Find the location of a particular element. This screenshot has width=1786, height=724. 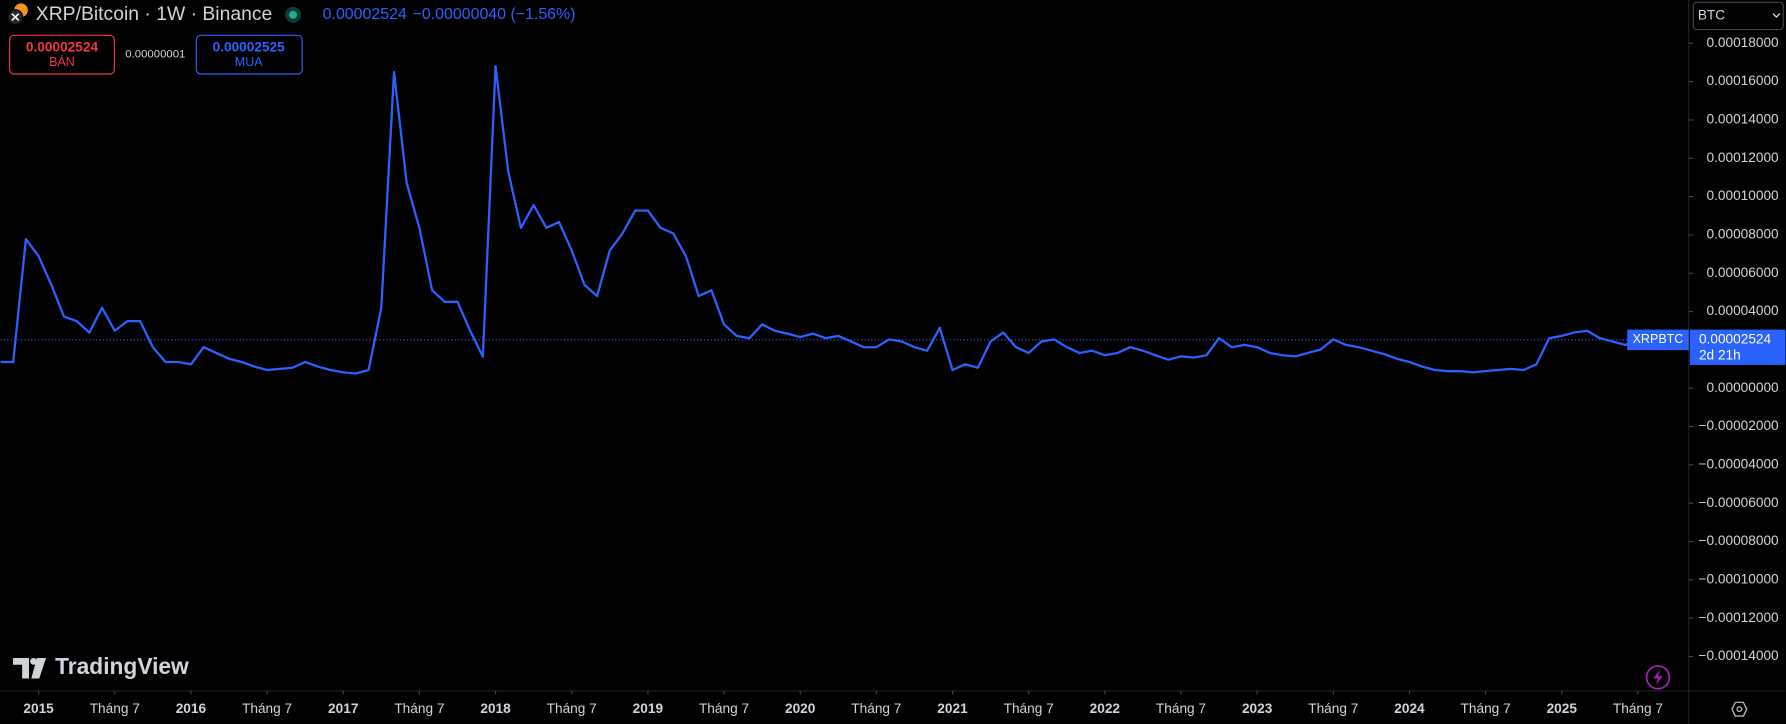

currency-label: BTC is located at coordinates (1711, 15).